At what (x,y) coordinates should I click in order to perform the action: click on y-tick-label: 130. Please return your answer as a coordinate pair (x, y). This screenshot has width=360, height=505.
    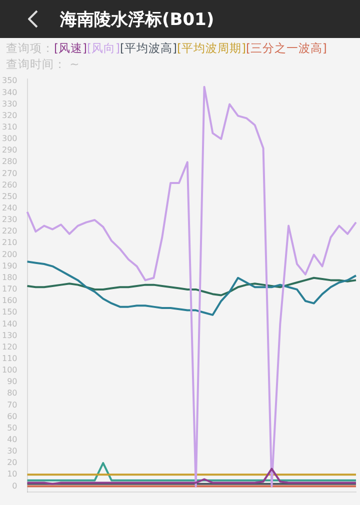
    Looking at the image, I should click on (10, 335).